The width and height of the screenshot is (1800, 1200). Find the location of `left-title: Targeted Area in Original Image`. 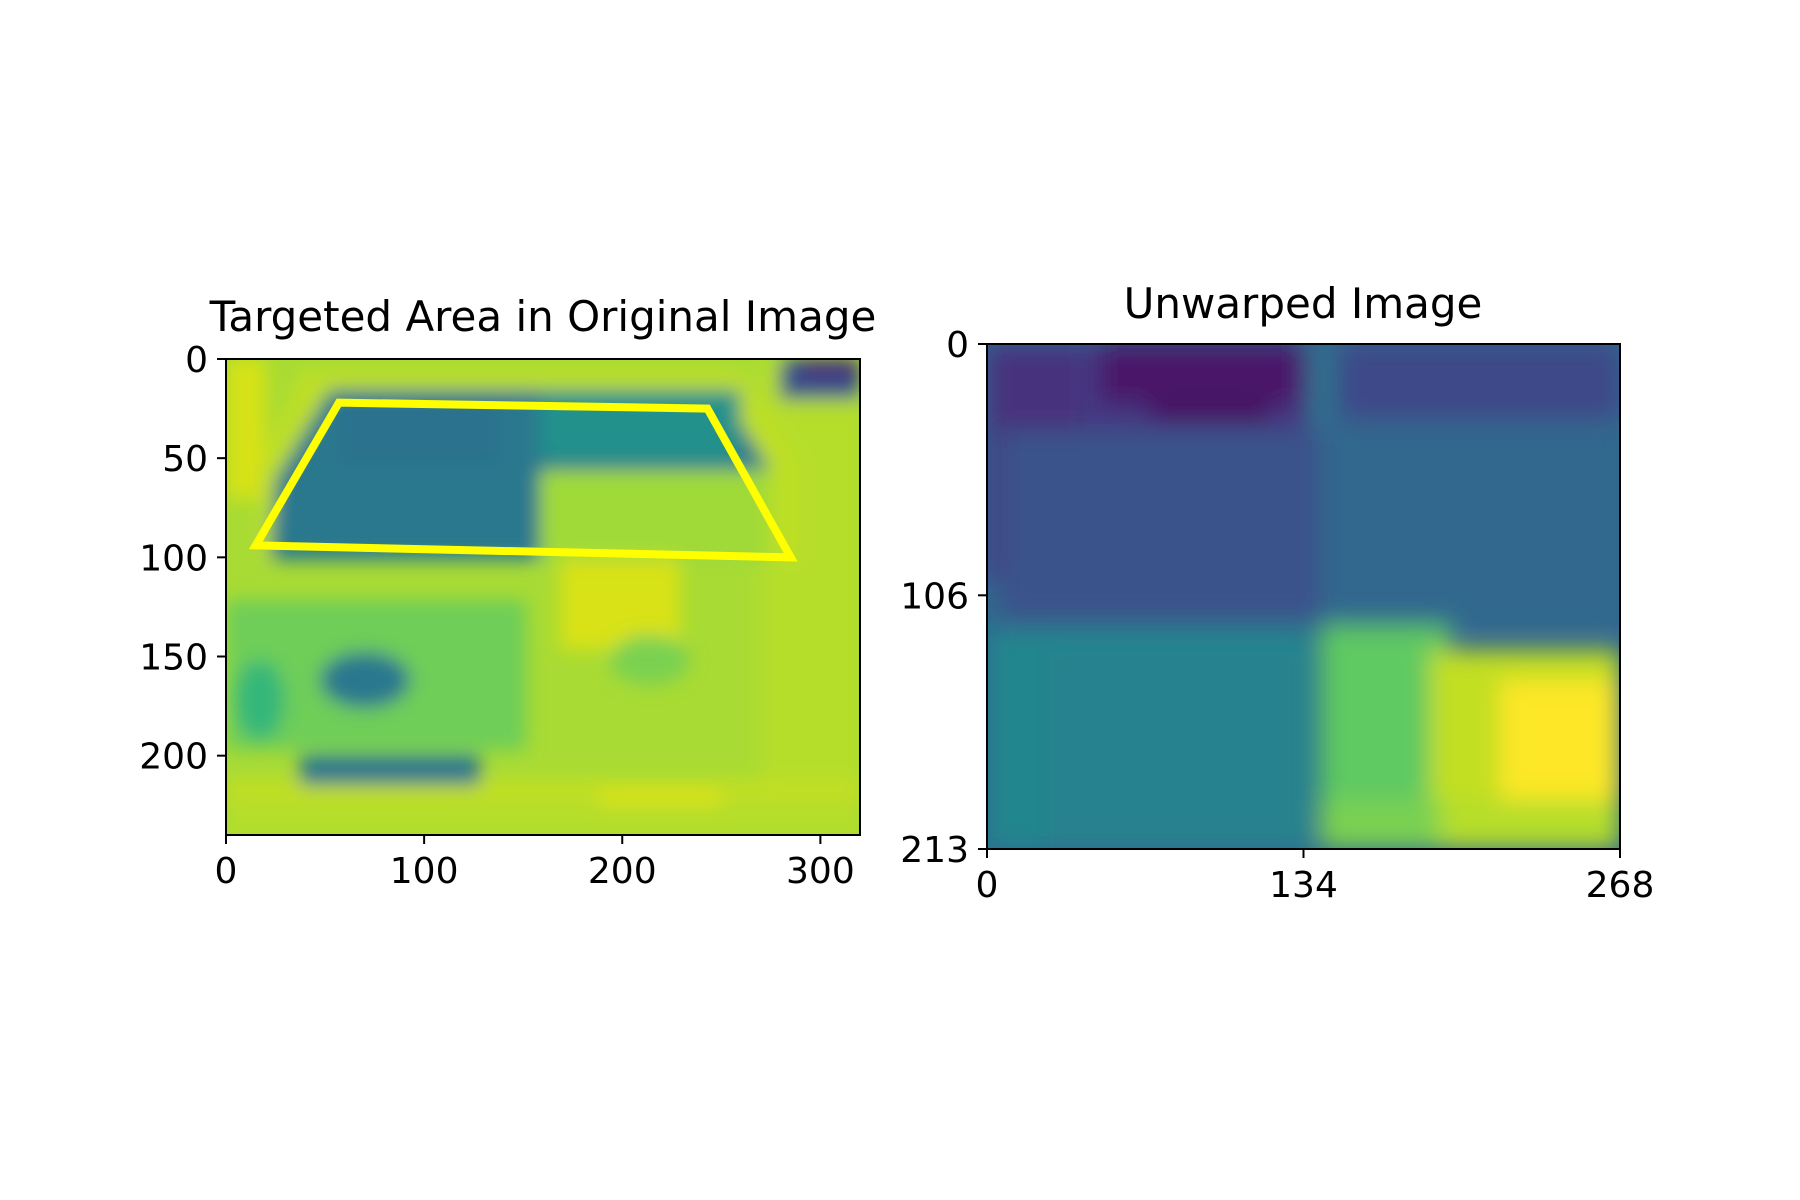

left-title: Targeted Area in Original Image is located at coordinates (543, 316).